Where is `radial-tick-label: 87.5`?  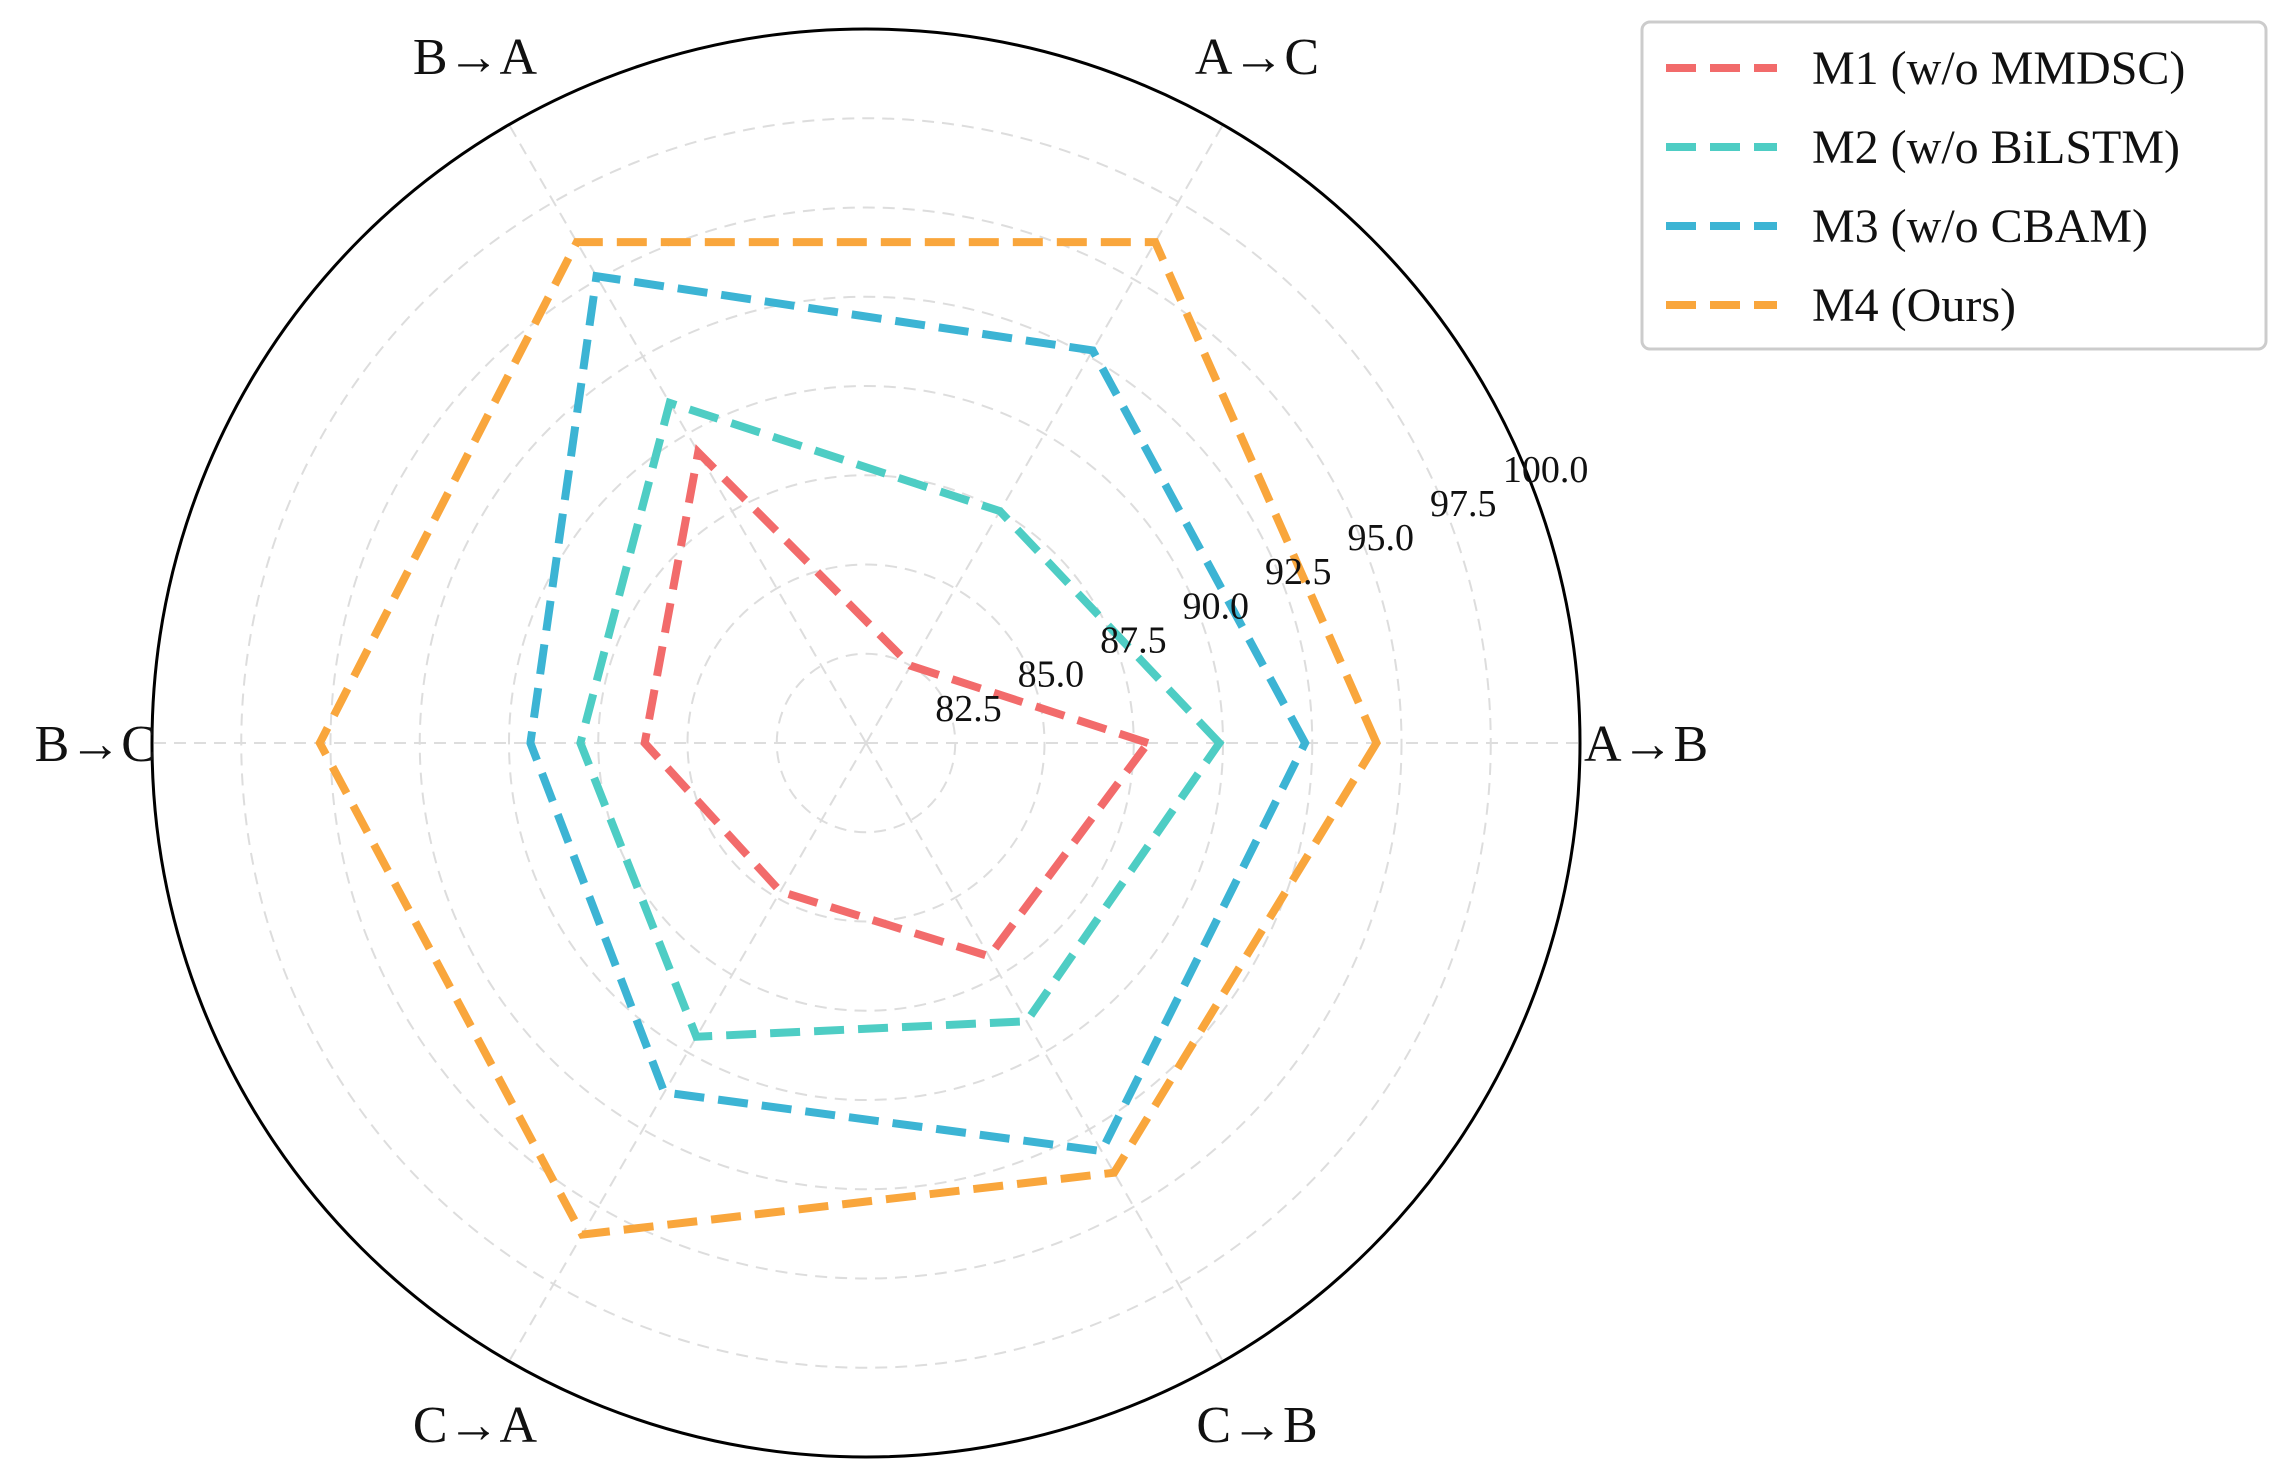 radial-tick-label: 87.5 is located at coordinates (1133, 641).